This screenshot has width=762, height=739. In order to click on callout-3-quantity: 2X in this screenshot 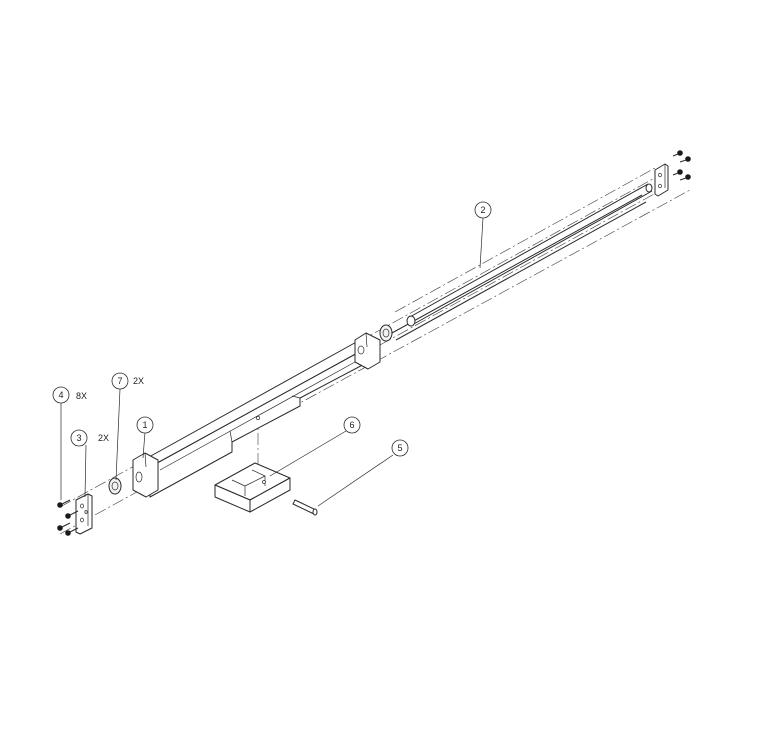, I will do `click(103, 438)`.